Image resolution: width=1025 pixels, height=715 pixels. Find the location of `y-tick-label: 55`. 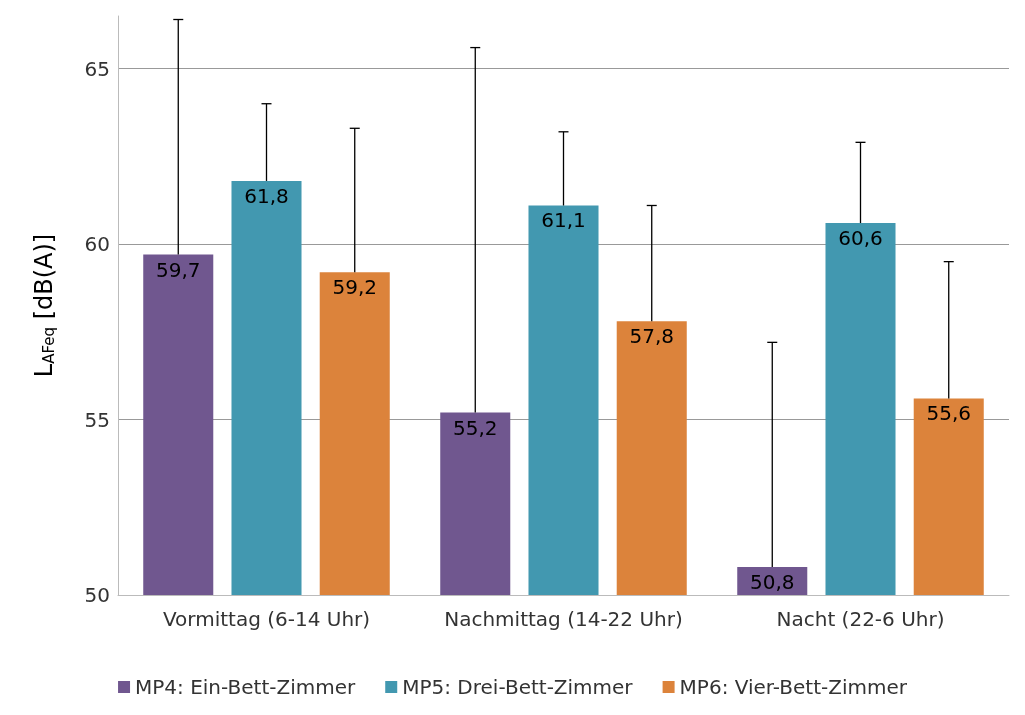

y-tick-label: 55 is located at coordinates (97, 419).